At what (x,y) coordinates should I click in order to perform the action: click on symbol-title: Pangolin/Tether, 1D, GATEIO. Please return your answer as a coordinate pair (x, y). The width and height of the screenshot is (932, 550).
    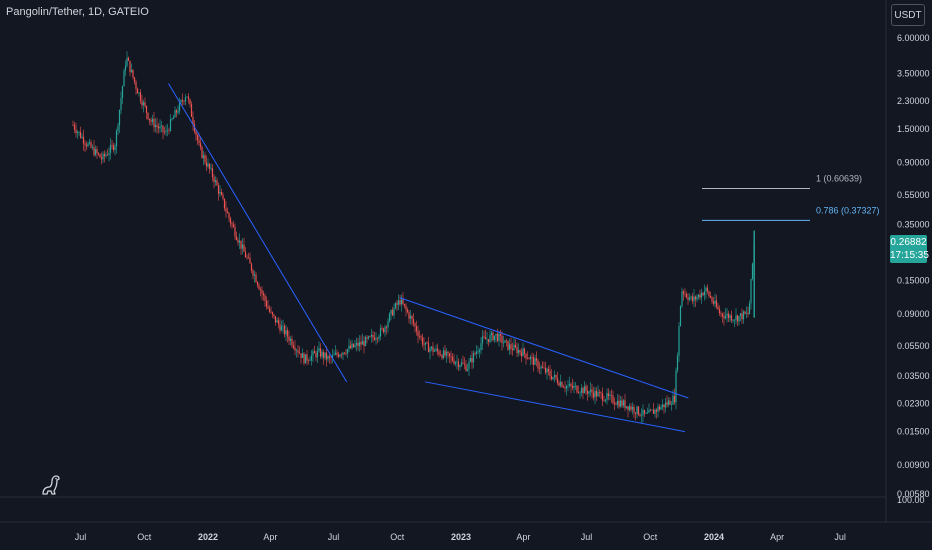
    Looking at the image, I should click on (77, 12).